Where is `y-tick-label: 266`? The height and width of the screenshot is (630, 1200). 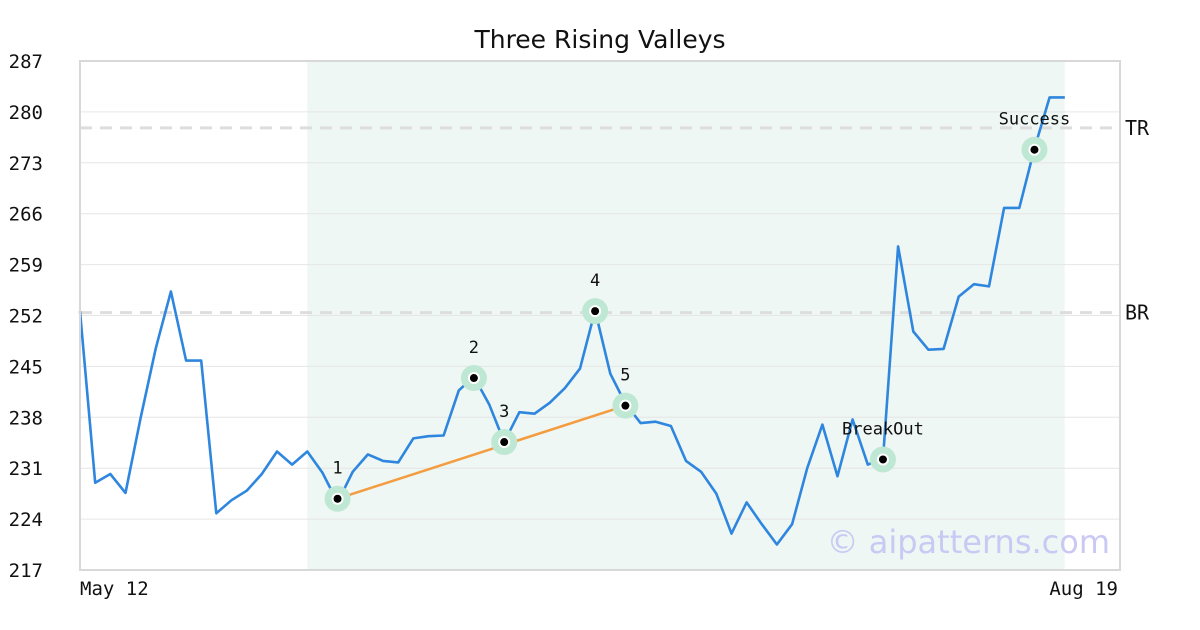 y-tick-label: 266 is located at coordinates (26, 215).